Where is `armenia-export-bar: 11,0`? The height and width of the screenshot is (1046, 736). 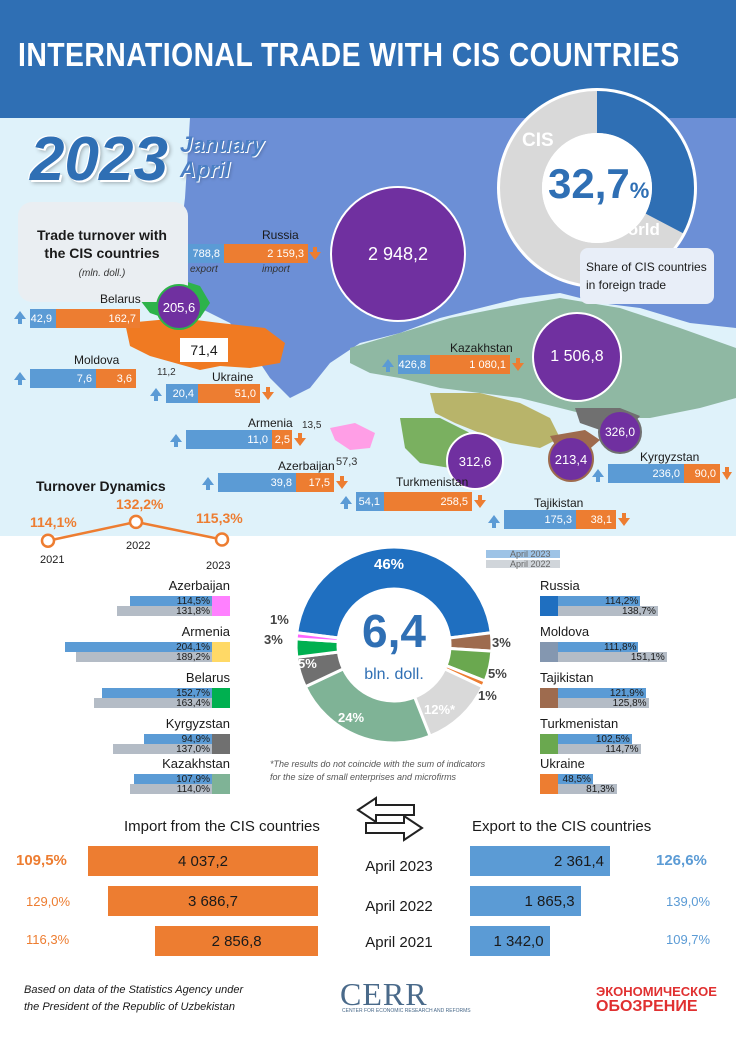
armenia-export-bar: 11,0 is located at coordinates (229, 439).